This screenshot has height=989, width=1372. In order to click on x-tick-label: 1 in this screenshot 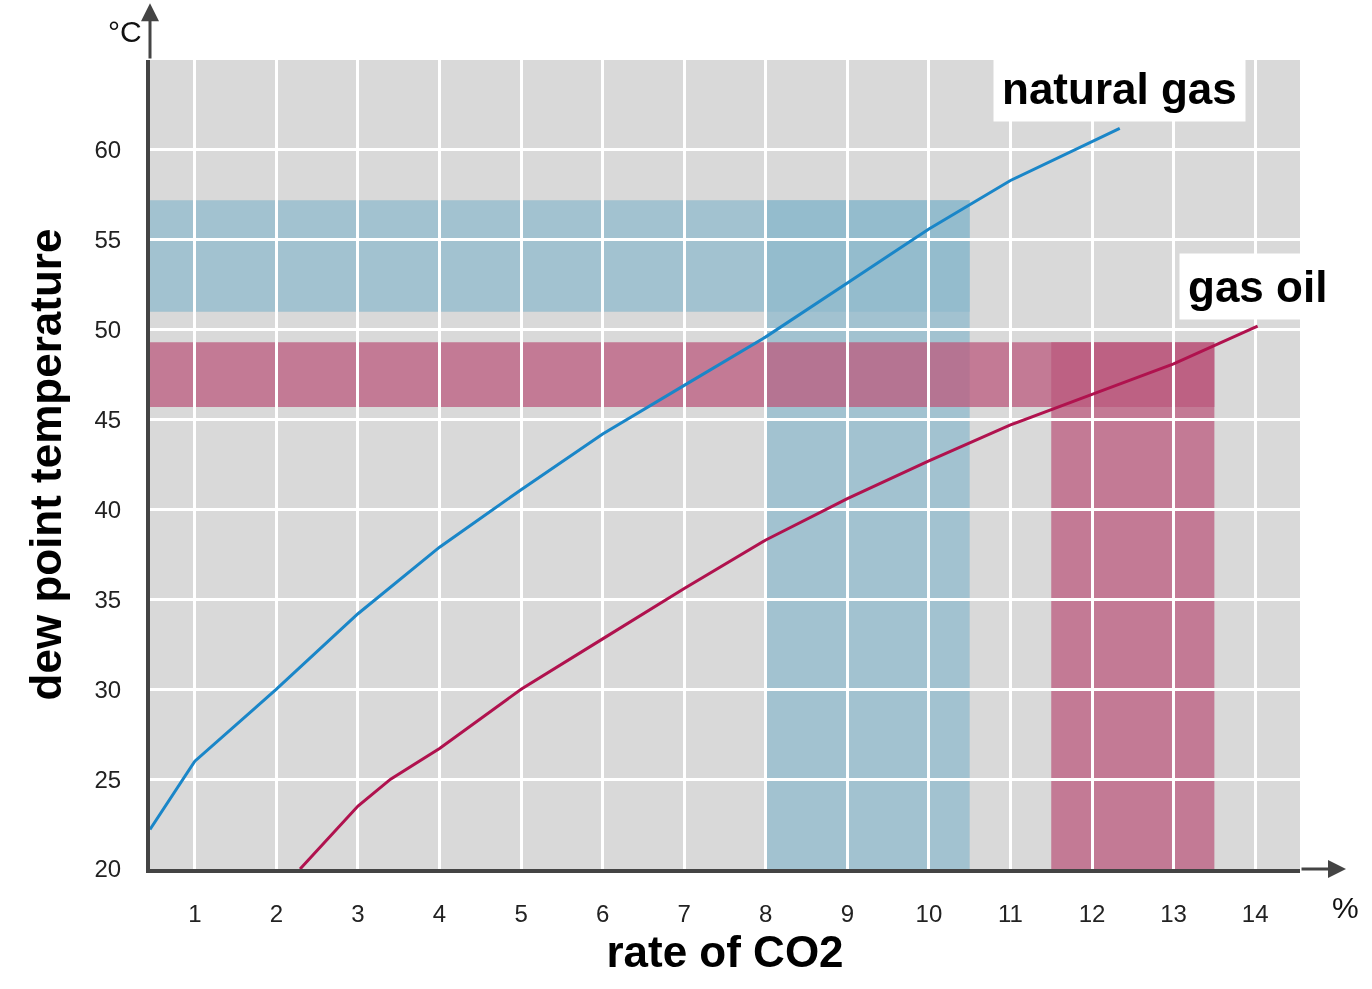, I will do `click(195, 913)`.